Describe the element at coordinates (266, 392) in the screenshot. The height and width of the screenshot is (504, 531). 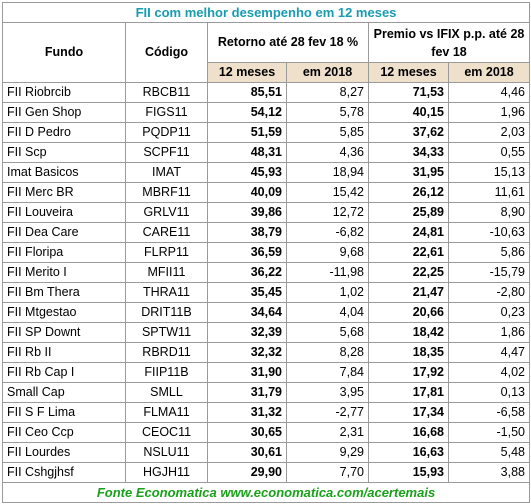
I see `table-row: Small Cap SMLL 31,79 3,95 17,81 0,13` at that location.